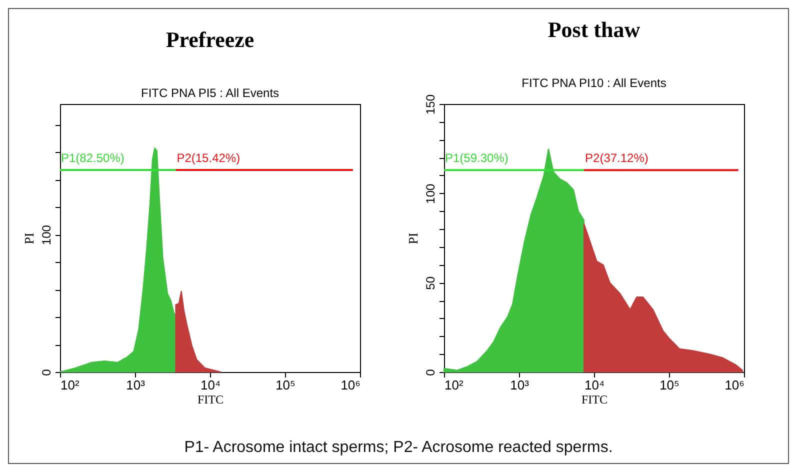  What do you see at coordinates (476, 158) in the screenshot?
I see `annotation: P1(59.30%)` at bounding box center [476, 158].